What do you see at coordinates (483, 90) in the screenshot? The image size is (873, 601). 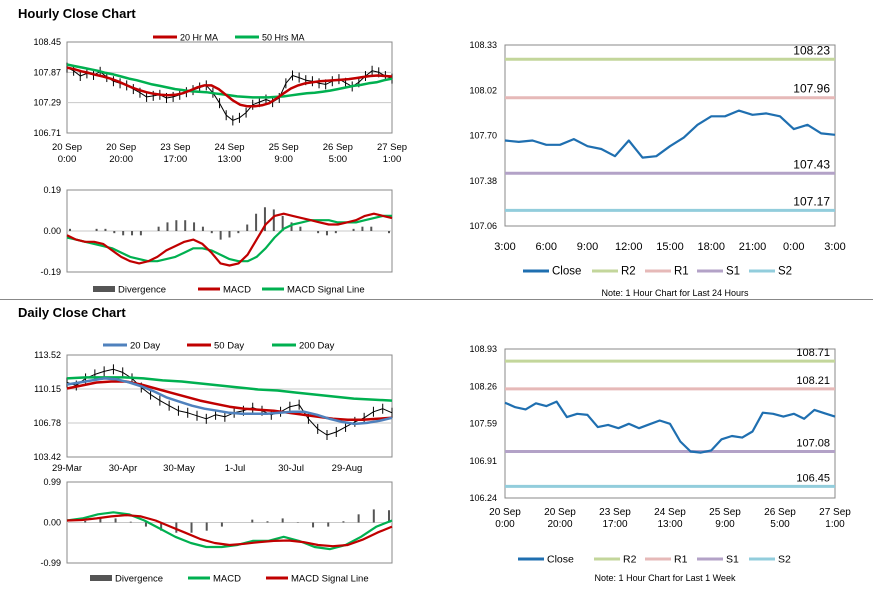 I see `hourly-pivot-ytick-label: 108.02` at bounding box center [483, 90].